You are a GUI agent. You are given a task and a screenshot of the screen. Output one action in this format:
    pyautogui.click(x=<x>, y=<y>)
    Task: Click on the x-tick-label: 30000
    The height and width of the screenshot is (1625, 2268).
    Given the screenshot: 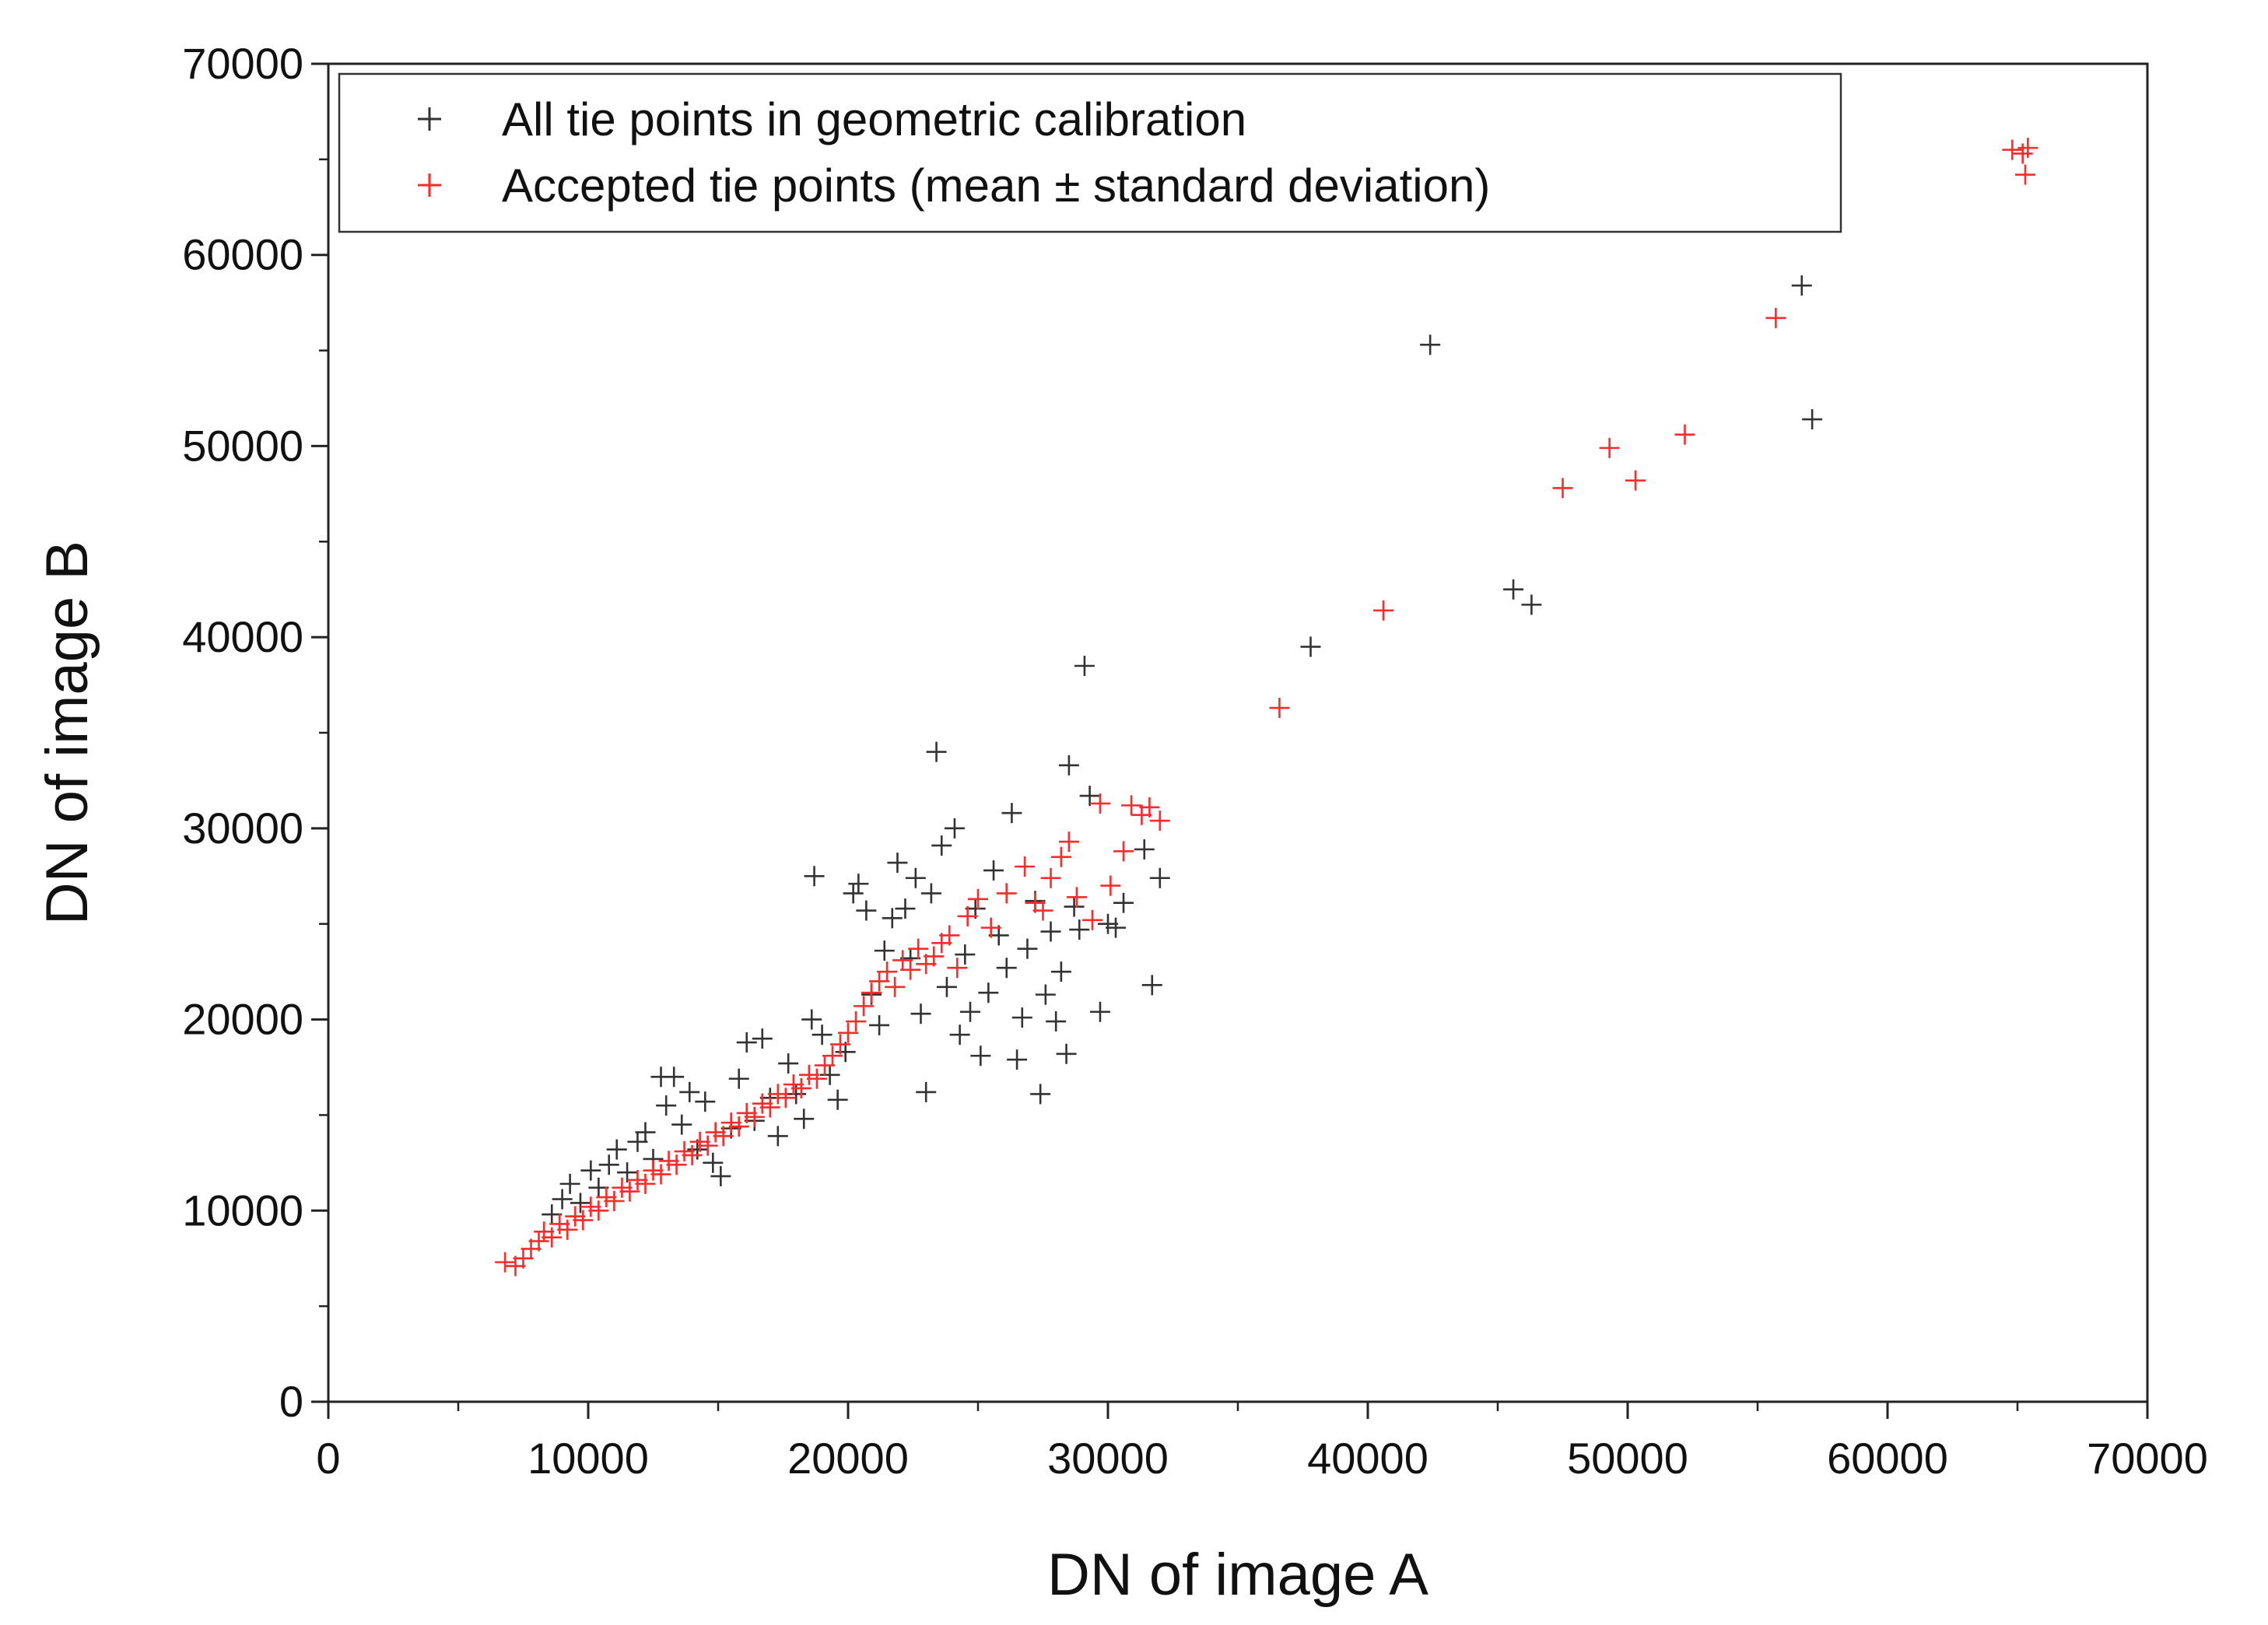 What is the action you would take?
    pyautogui.click(x=1108, y=1458)
    